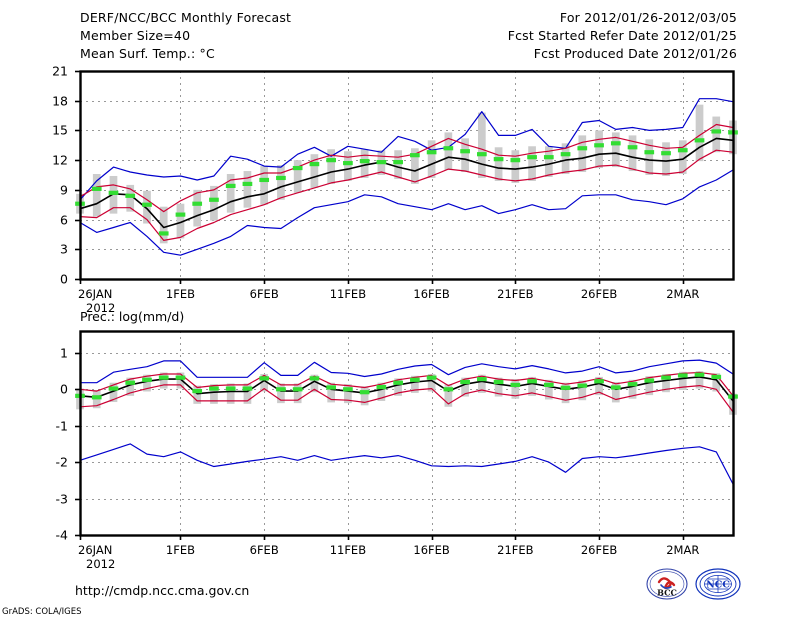 This screenshot has height=618, width=800. I want to click on forecast-produced-label: Fcst Produced Date 2012/01/26, so click(635, 53).